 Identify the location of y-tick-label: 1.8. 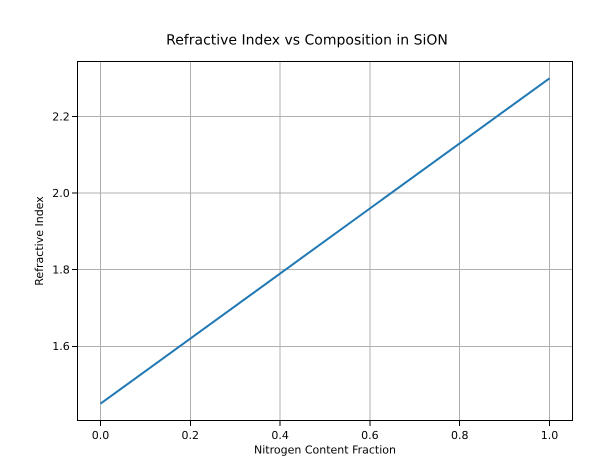
(61, 270).